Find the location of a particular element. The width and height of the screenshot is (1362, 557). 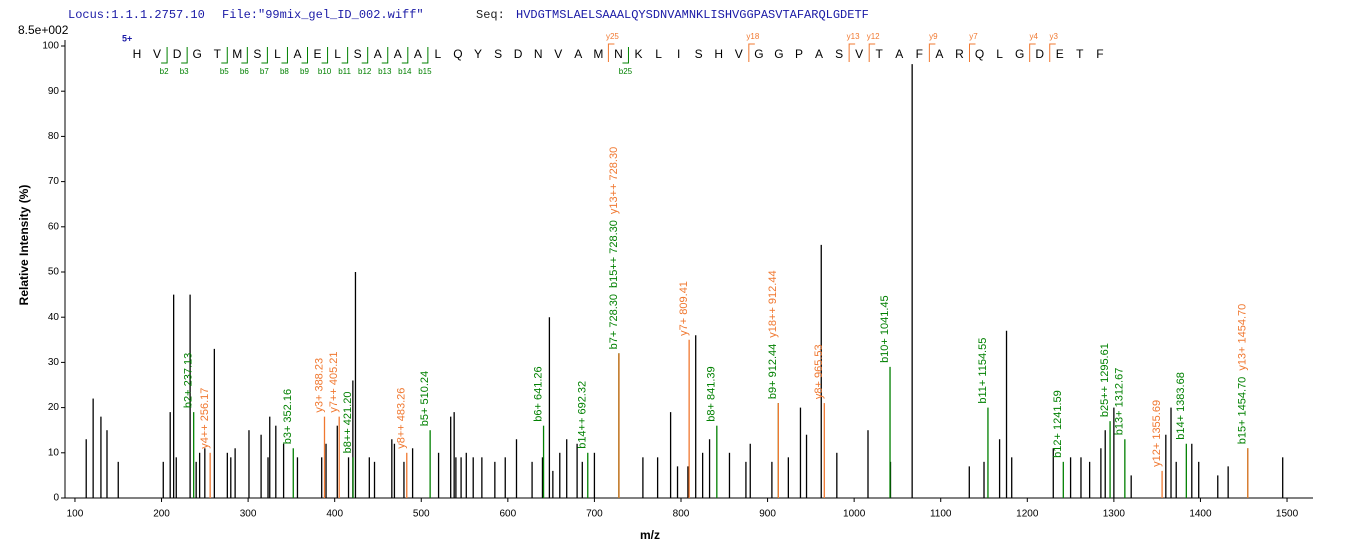

peak-label: b5+ 510.24 is located at coordinates (425, 398).